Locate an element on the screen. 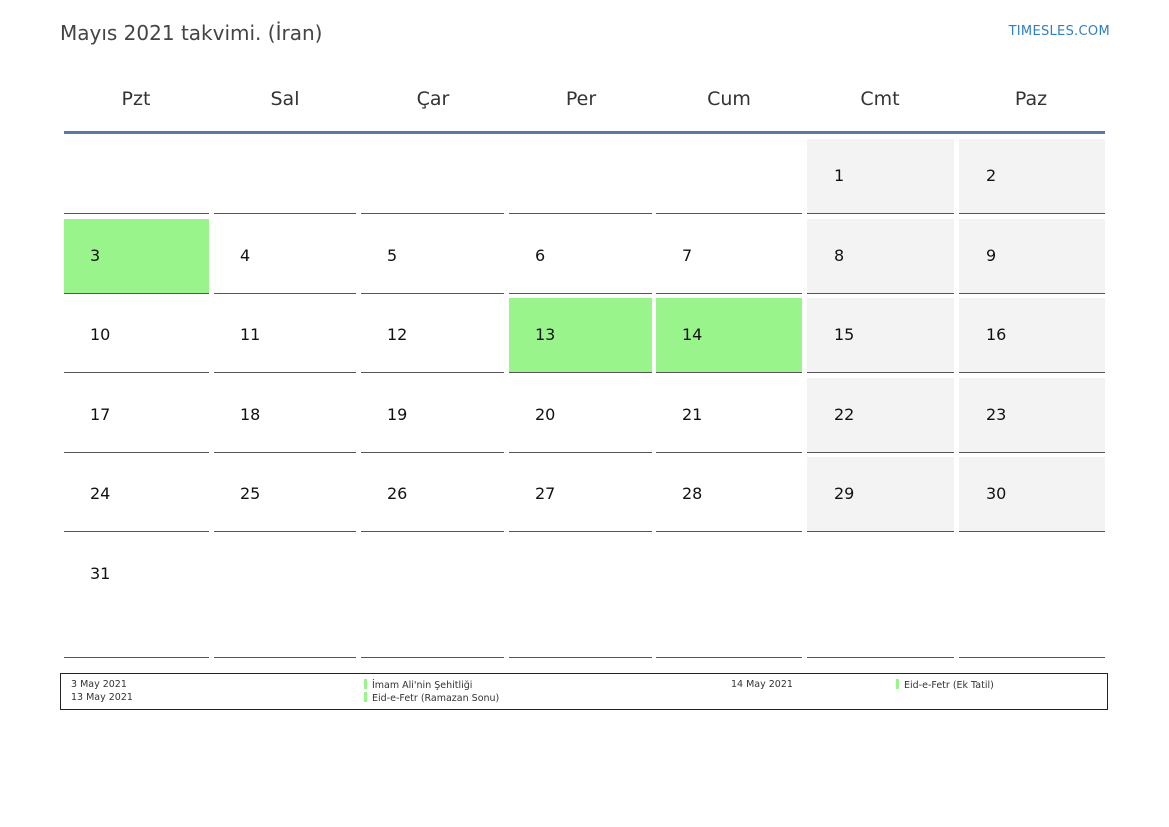 The image size is (1169, 827). day-number: 1 is located at coordinates (839, 175).